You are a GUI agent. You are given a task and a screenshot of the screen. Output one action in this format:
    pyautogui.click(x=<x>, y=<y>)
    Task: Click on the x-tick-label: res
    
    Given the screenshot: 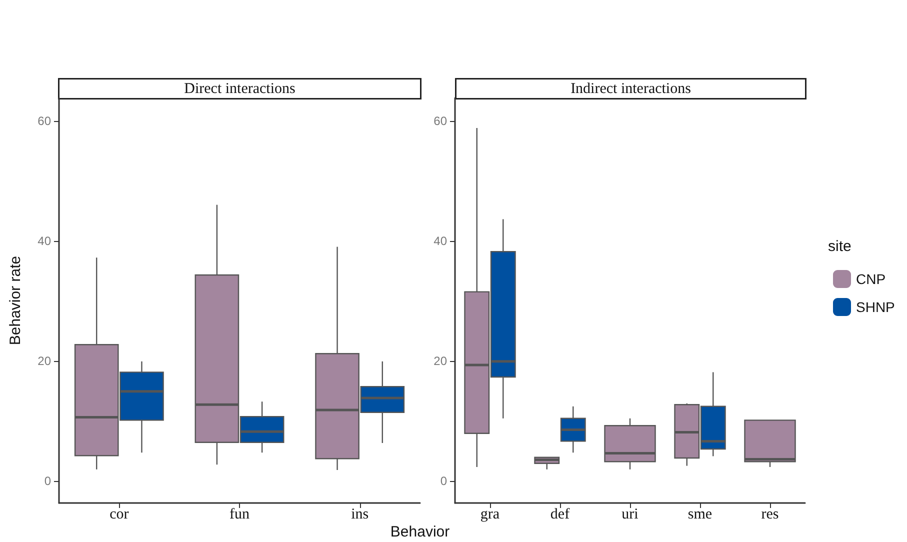 What is the action you would take?
    pyautogui.click(x=770, y=514)
    